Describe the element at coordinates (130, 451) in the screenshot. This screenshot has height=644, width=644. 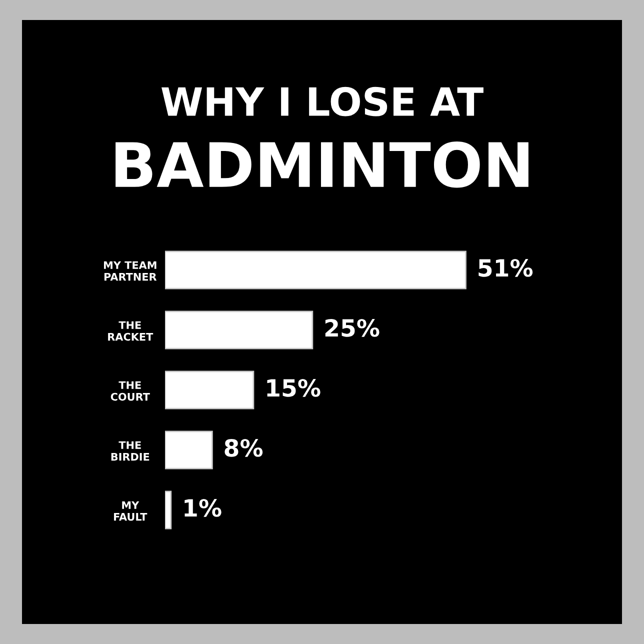
I see `y-tick-label: THE BIRDIE` at that location.